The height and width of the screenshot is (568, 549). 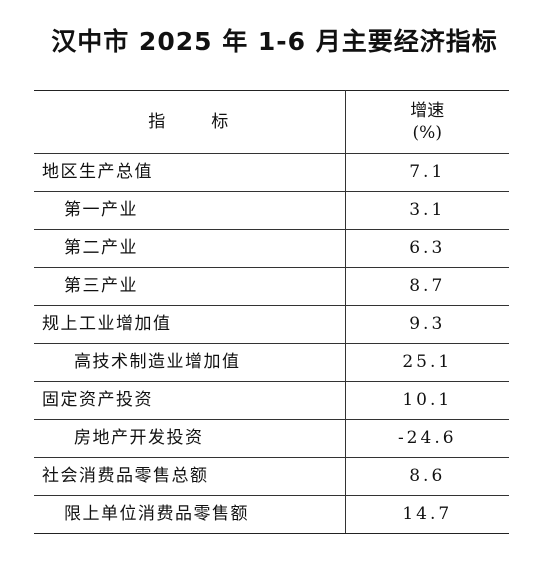 I want to click on row-label: 房地产开发投资, so click(x=190, y=438).